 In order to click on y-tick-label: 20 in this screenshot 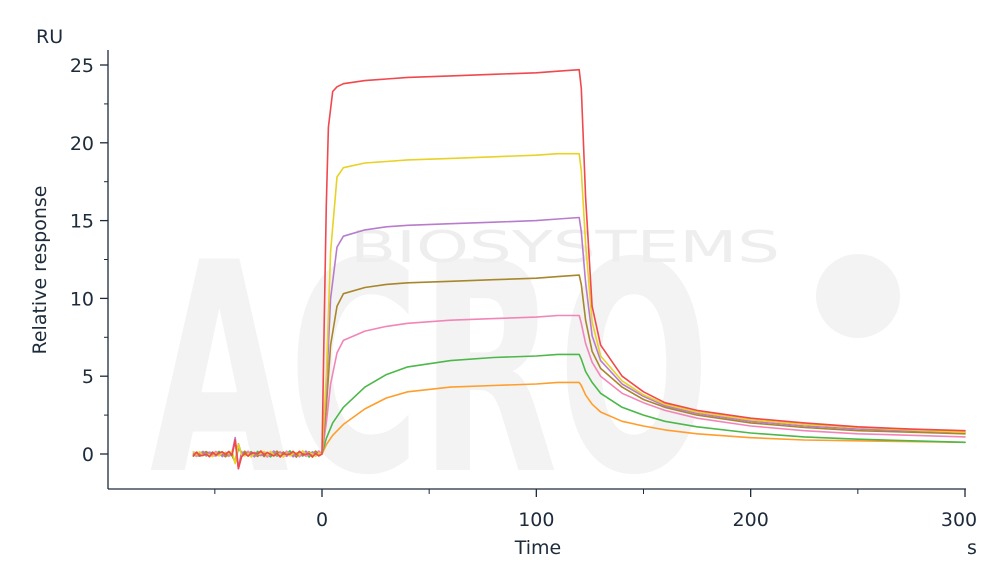, I will do `click(82, 144)`.